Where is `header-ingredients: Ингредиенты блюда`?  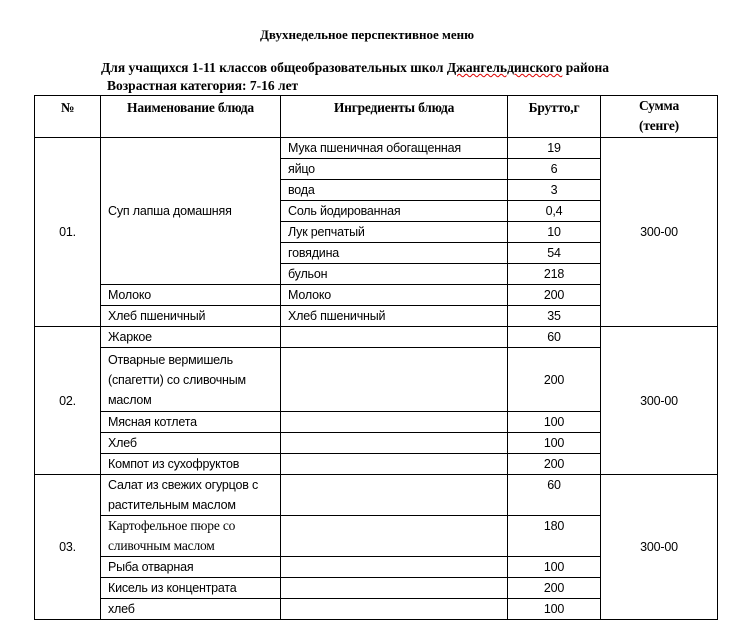
header-ingredients: Ингредиенты блюда is located at coordinates (394, 116).